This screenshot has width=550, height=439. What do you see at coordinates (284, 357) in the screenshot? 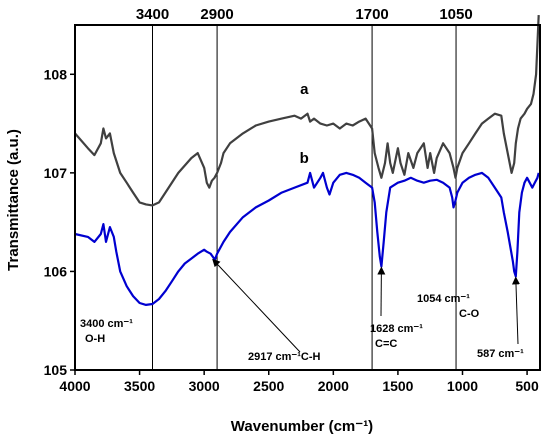
I see `annotation-2917-line1: 2917 cm⁻¹C-H` at bounding box center [284, 357].